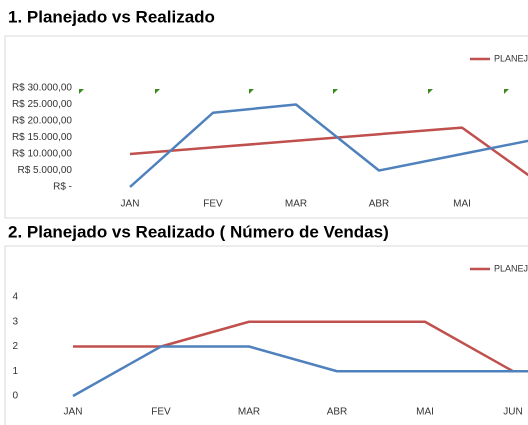  I want to click on cell-indicators, so click(294, 91).